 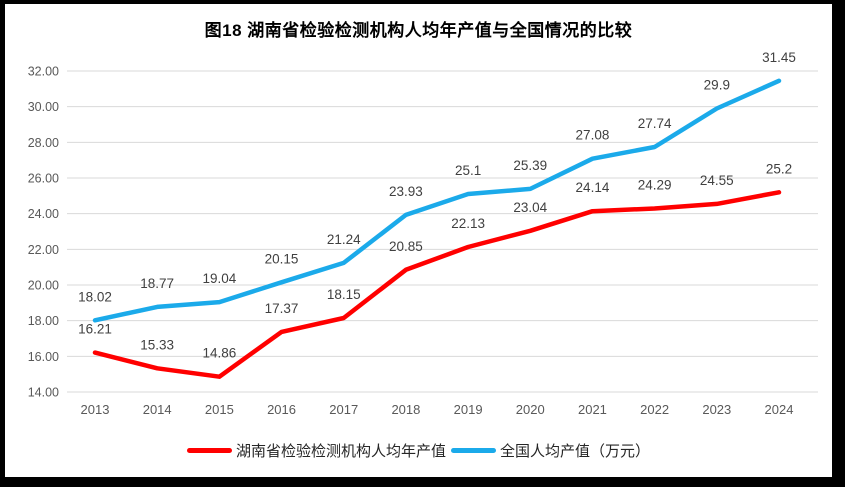 What do you see at coordinates (779, 409) in the screenshot?
I see `x-axis-tick-label: 2024` at bounding box center [779, 409].